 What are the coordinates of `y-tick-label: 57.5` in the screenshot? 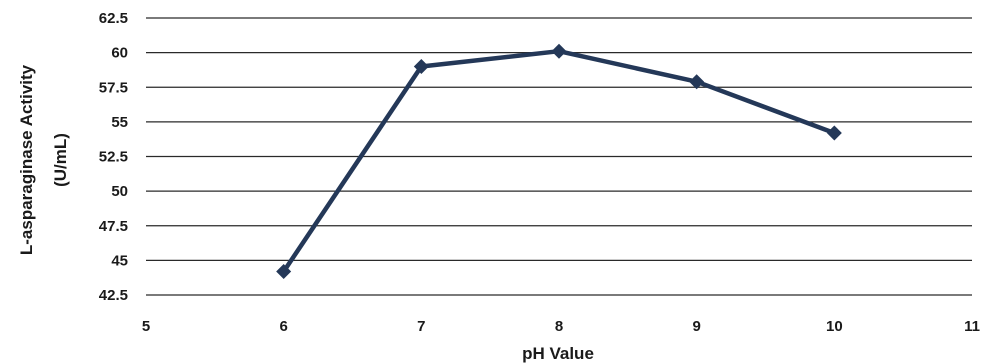 It's located at (113, 87).